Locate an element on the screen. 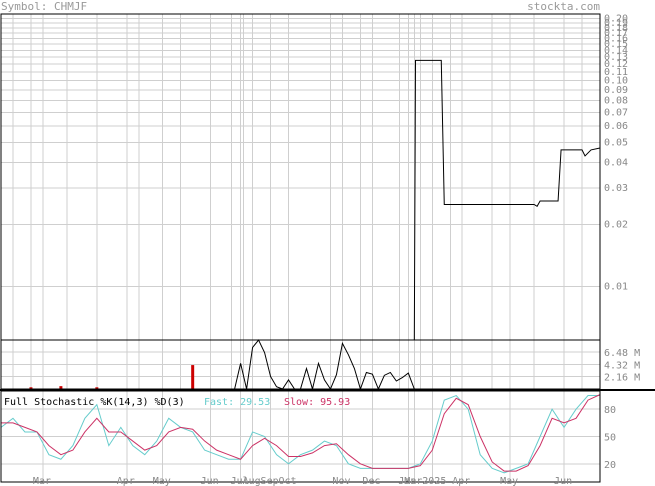 The image size is (655, 486). price-tick-label: 0.12 is located at coordinates (616, 64).